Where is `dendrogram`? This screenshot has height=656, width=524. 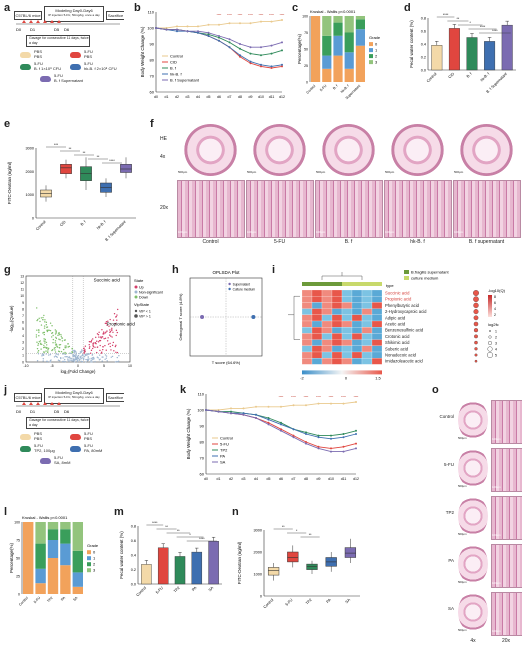 dendrogram is located at coordinates (342, 276).